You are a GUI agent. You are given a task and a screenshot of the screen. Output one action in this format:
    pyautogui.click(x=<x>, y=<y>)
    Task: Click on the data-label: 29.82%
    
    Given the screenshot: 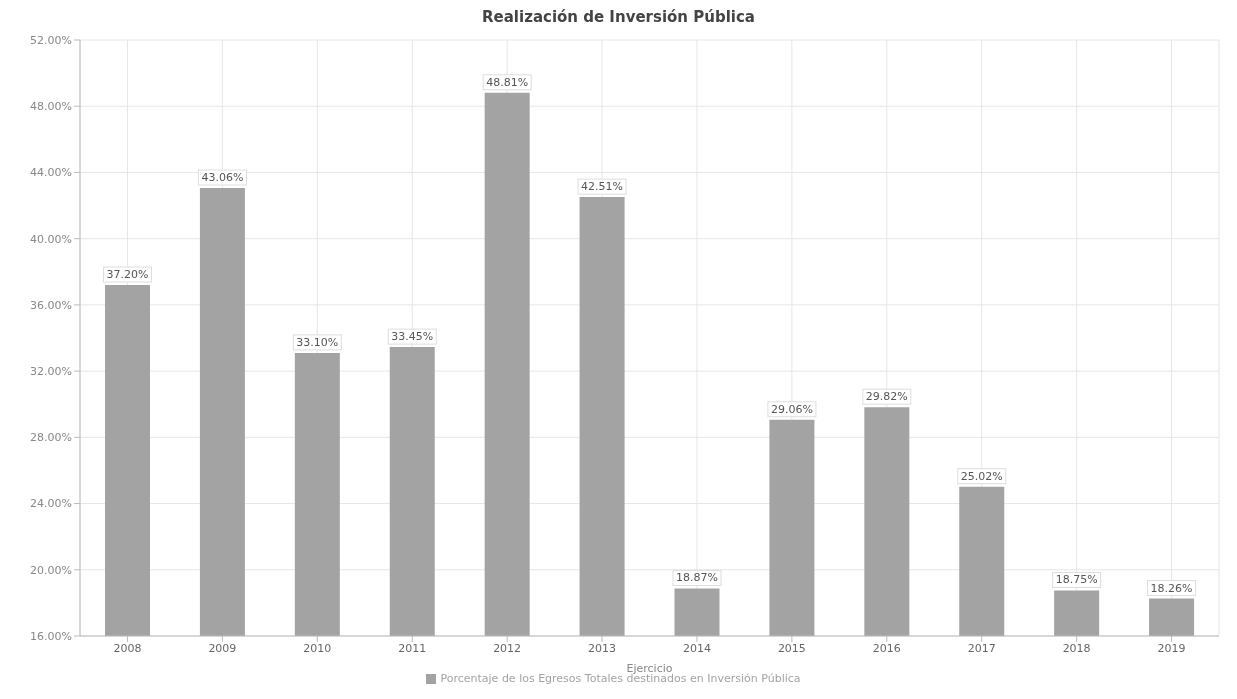 What is the action you would take?
    pyautogui.click(x=886, y=397)
    